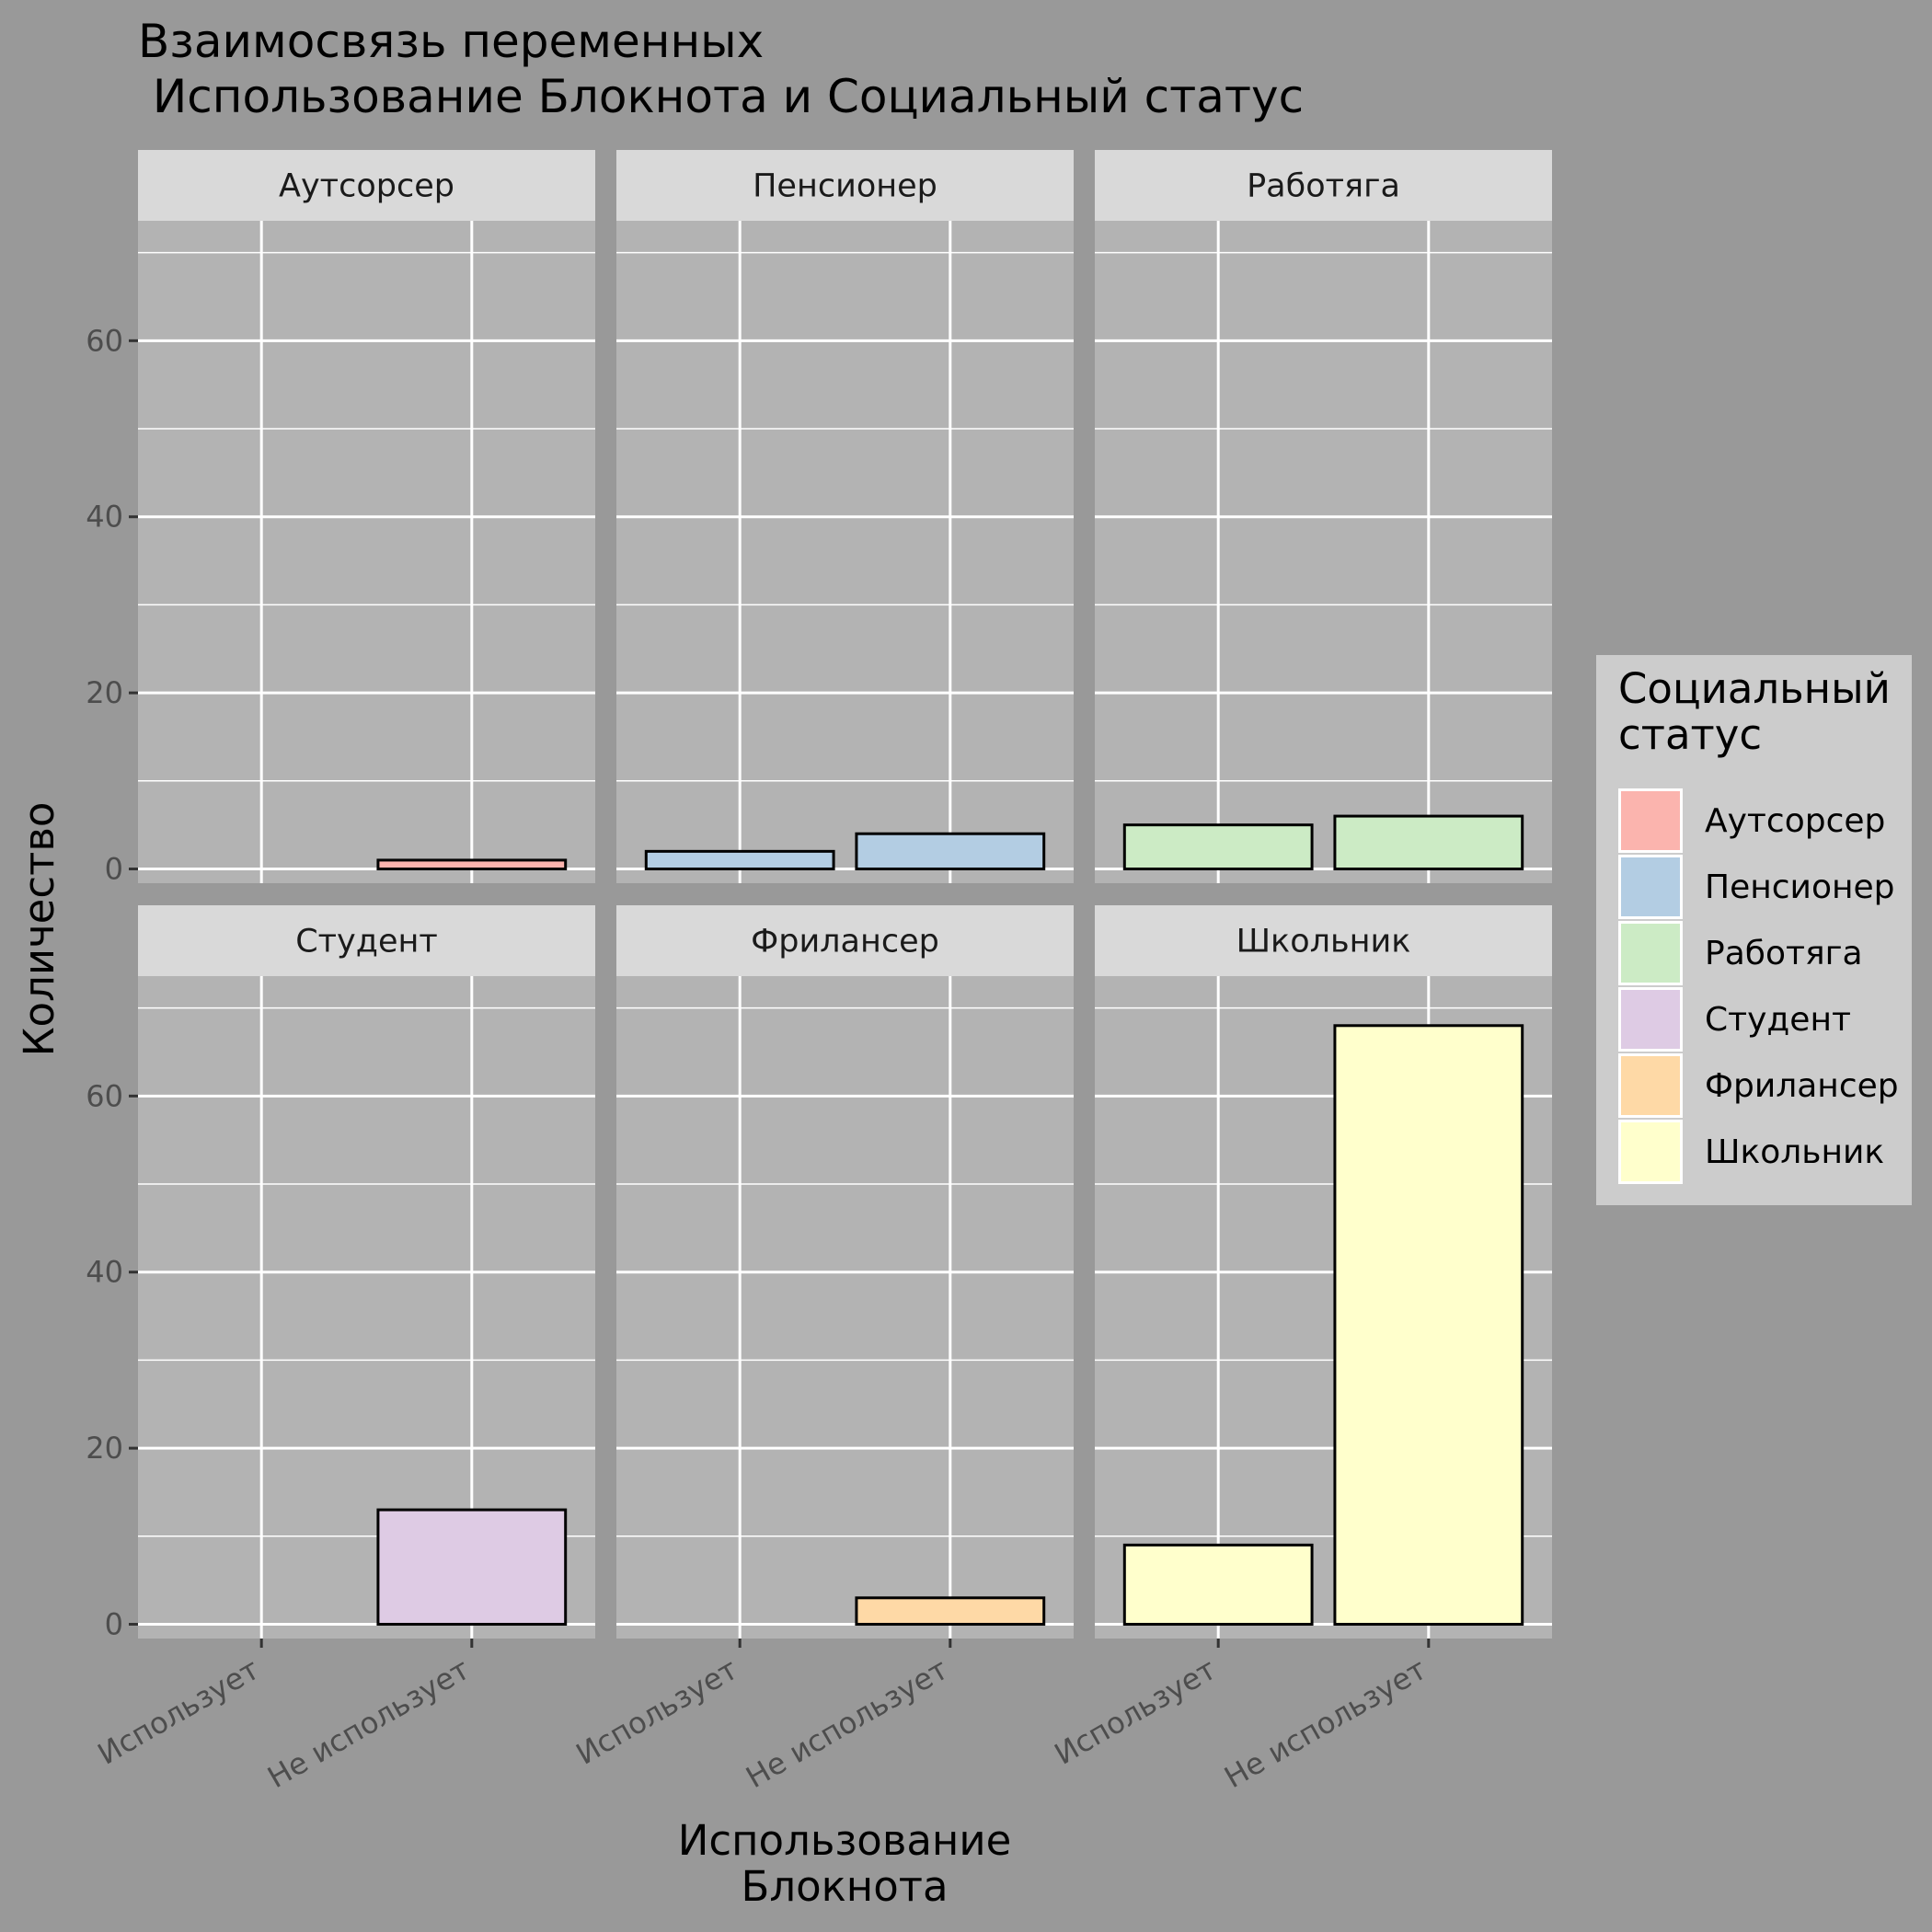  Describe the element at coordinates (1784, 953) in the screenshot. I see `legend-label: Работяга` at that location.